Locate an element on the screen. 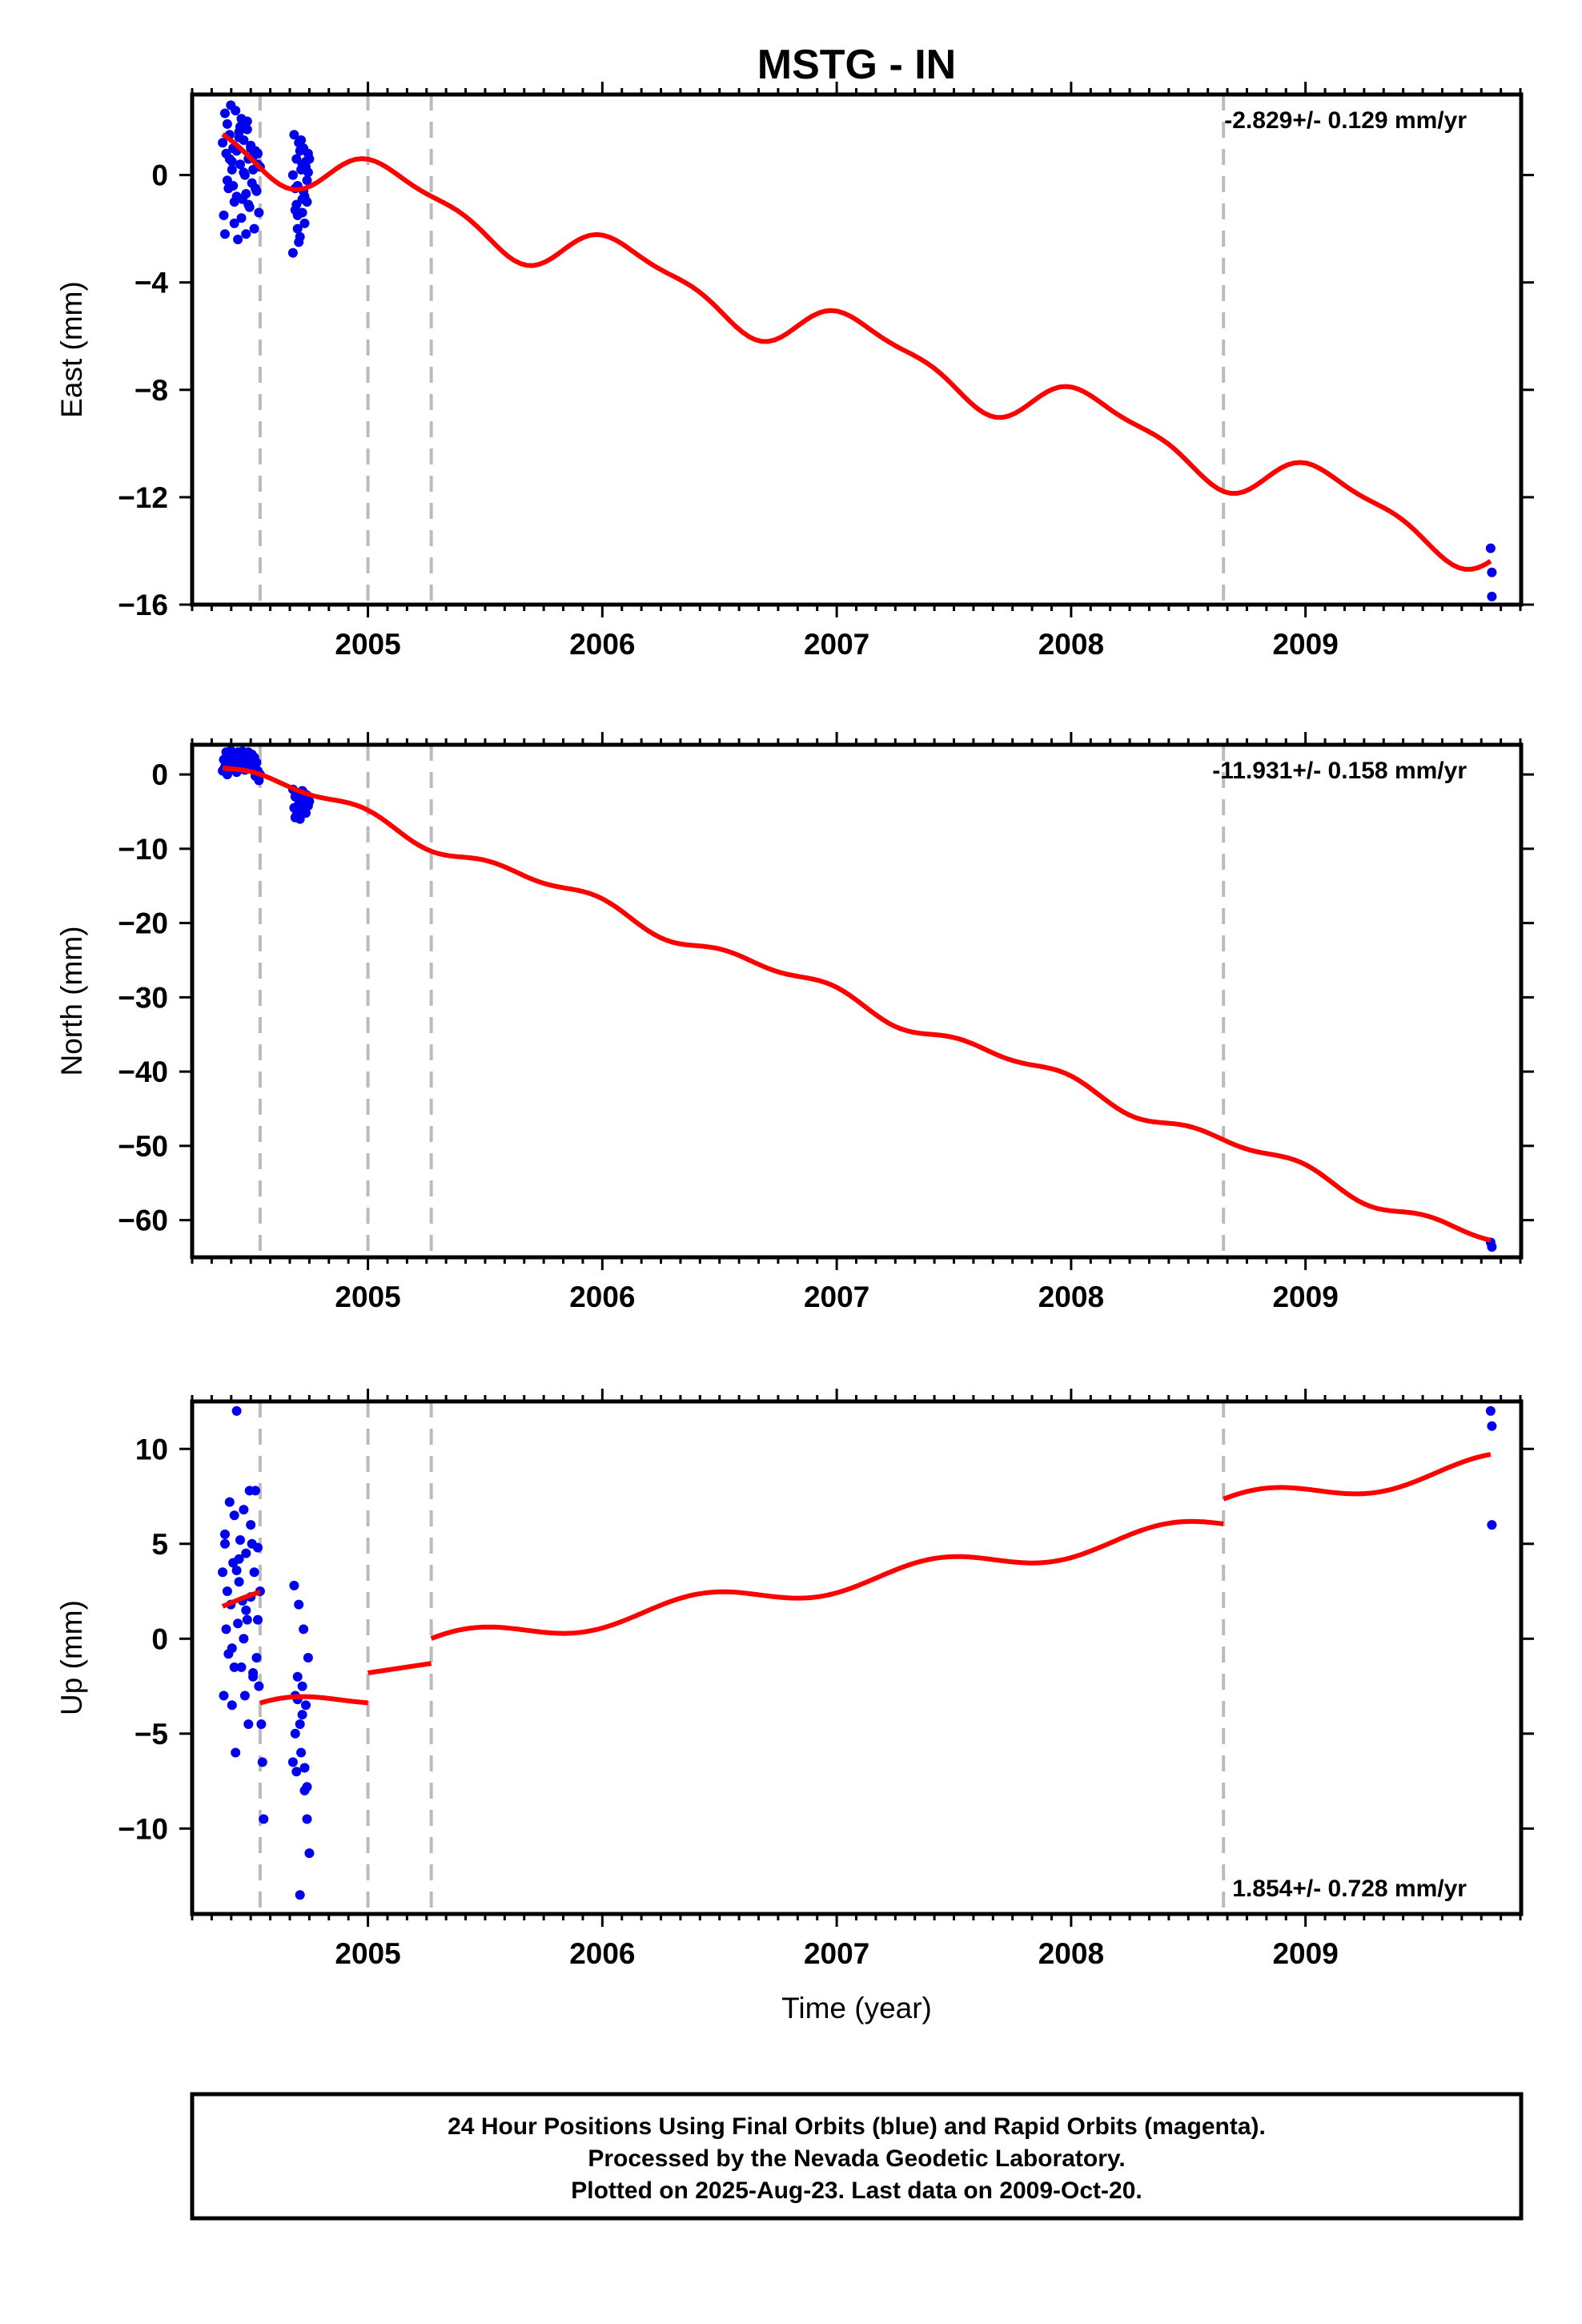  chart-title: MSTG - IN is located at coordinates (856, 65).